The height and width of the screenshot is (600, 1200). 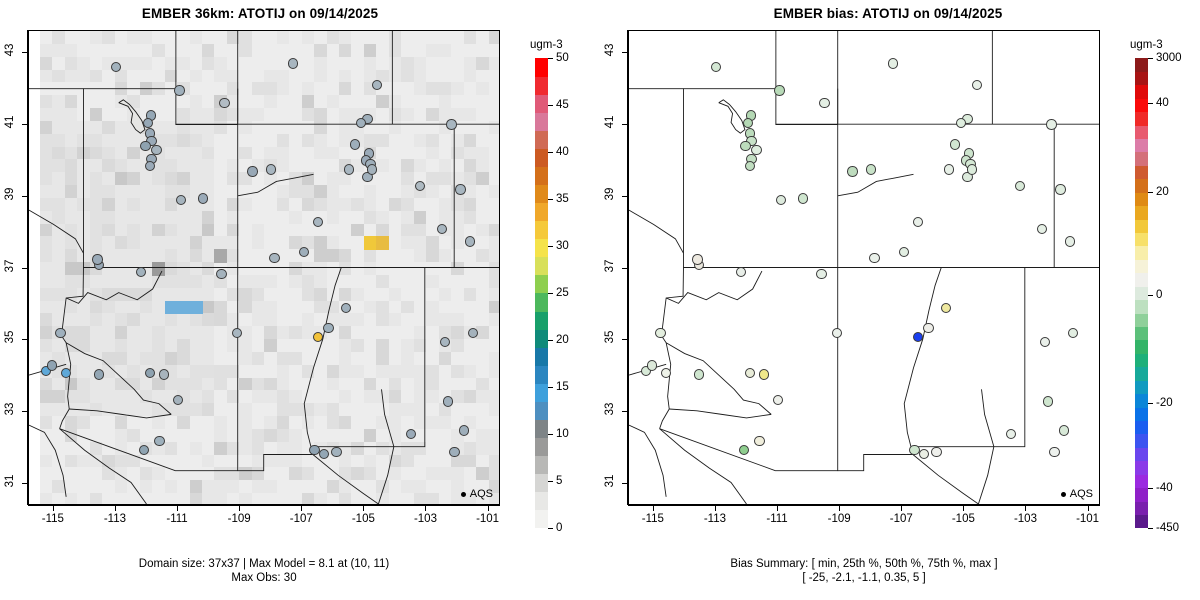 What do you see at coordinates (562, 340) in the screenshot?
I see `colorbar-tick-label: 20` at bounding box center [562, 340].